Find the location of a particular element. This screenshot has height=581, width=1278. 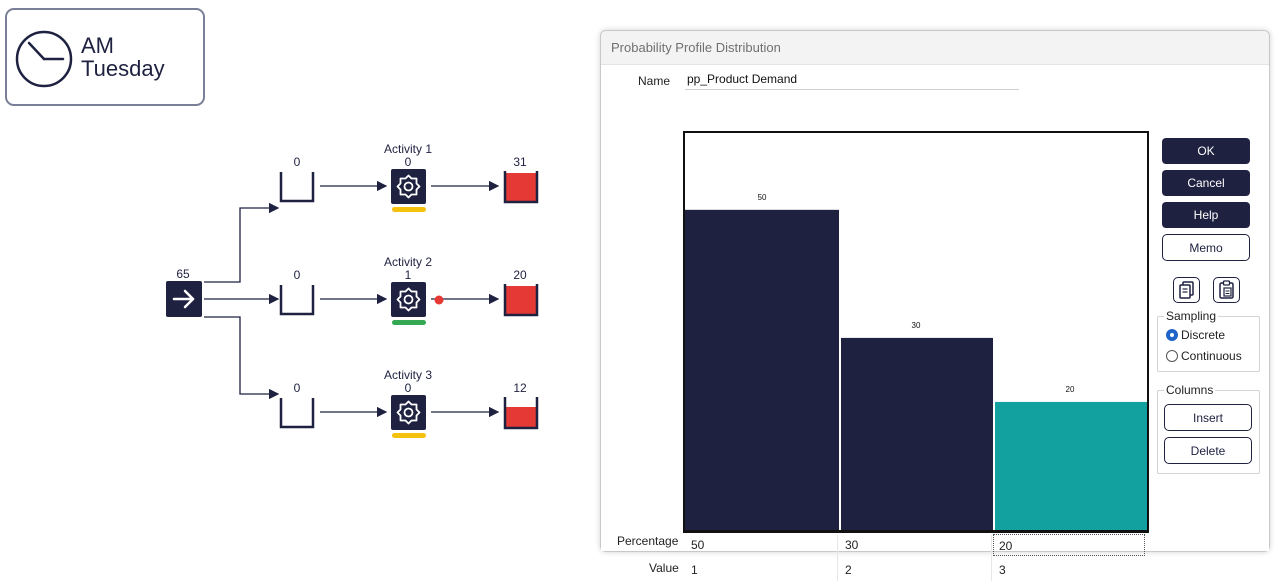

paste-icon is located at coordinates (1226, 289).